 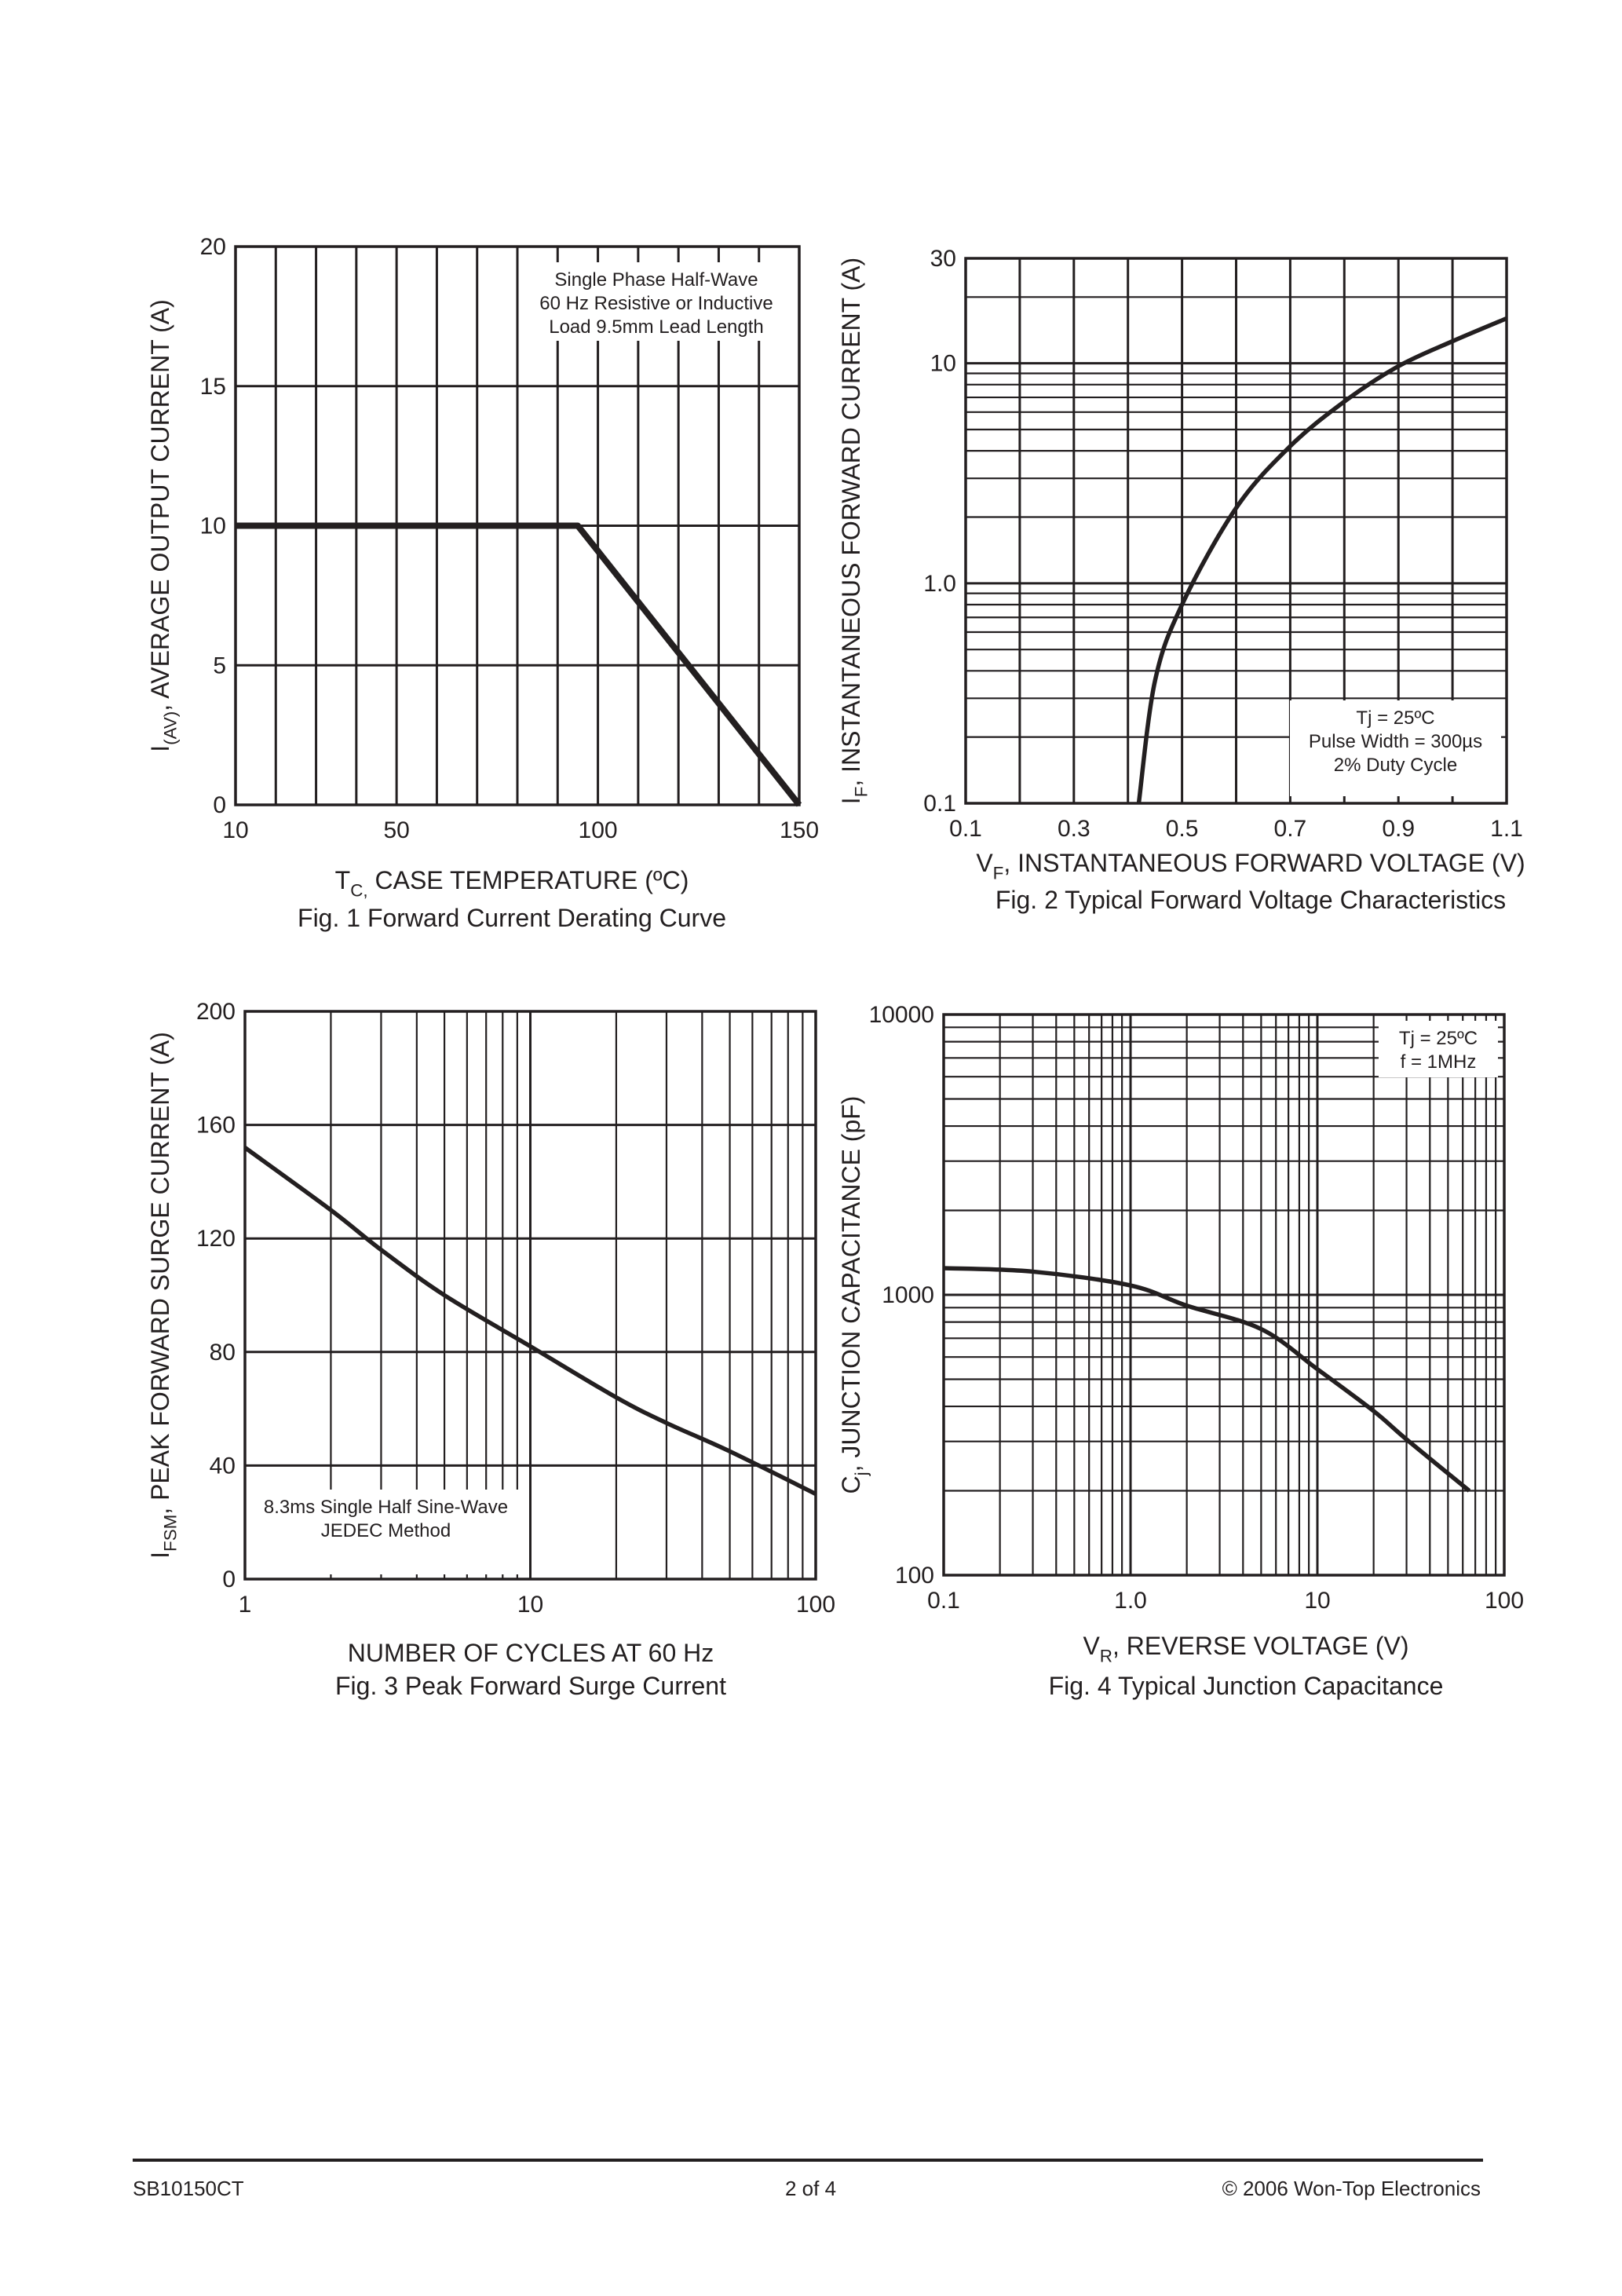 What do you see at coordinates (851, 1284) in the screenshot?
I see `label-rest: , JUNCTION CAPACITANCE (pF)` at bounding box center [851, 1284].